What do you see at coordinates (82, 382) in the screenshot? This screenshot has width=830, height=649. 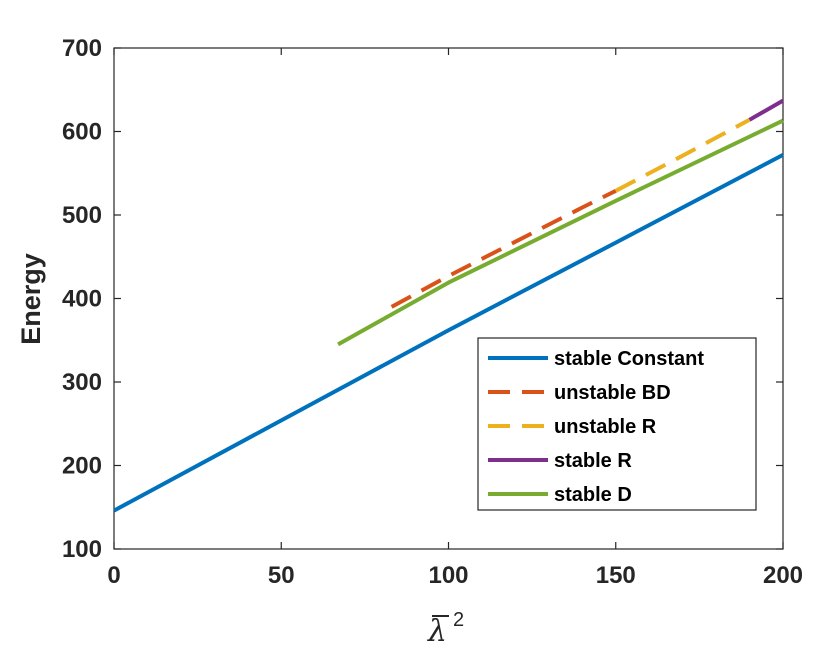 I see `y-tick-label: 300` at bounding box center [82, 382].